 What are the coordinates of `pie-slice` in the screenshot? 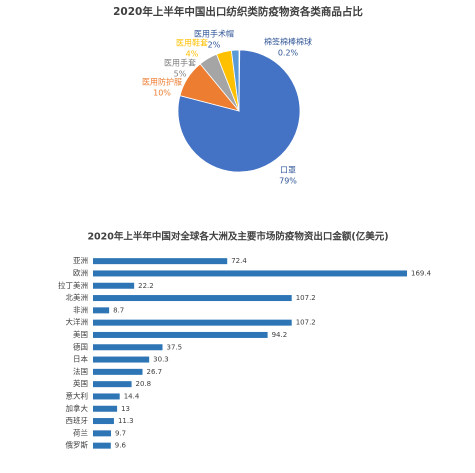 It's located at (235, 80).